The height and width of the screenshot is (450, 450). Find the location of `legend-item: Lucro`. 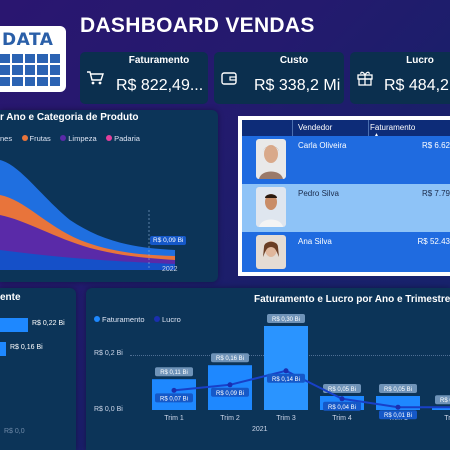

legend-item: Lucro is located at coordinates (167, 319).